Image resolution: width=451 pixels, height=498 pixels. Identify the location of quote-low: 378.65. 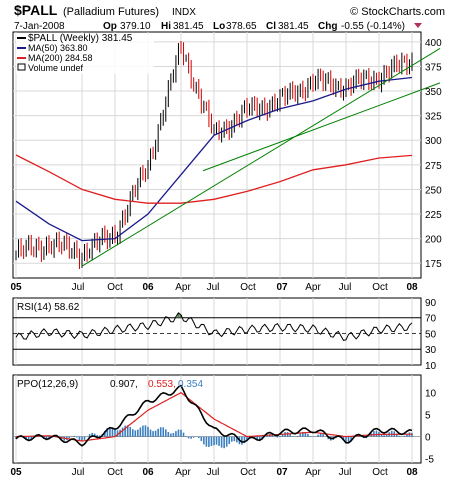
(241, 26).